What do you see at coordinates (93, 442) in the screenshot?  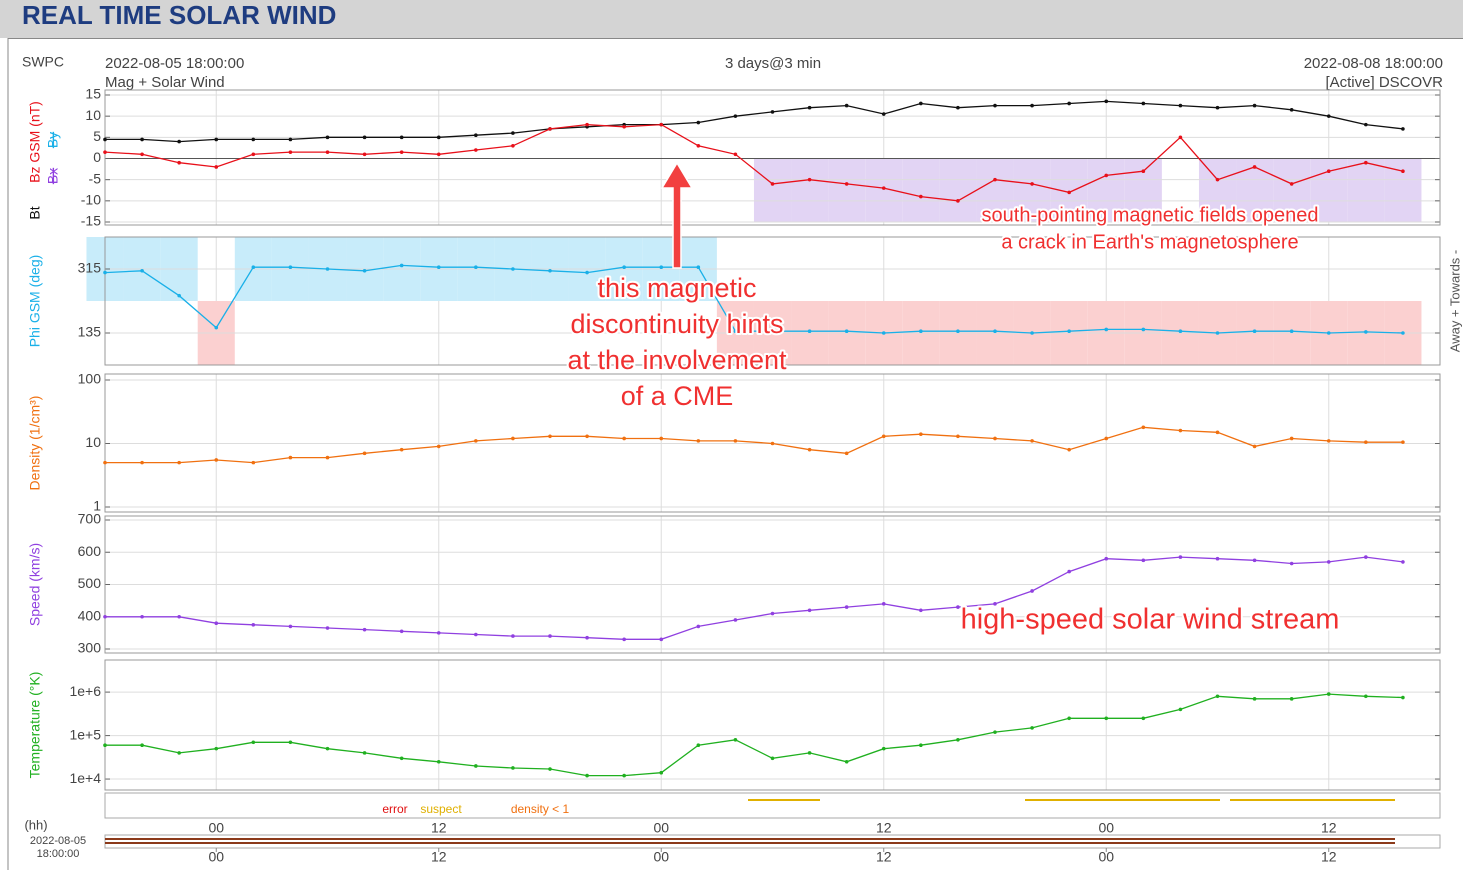 I see `y-tick-label: 10` at bounding box center [93, 442].